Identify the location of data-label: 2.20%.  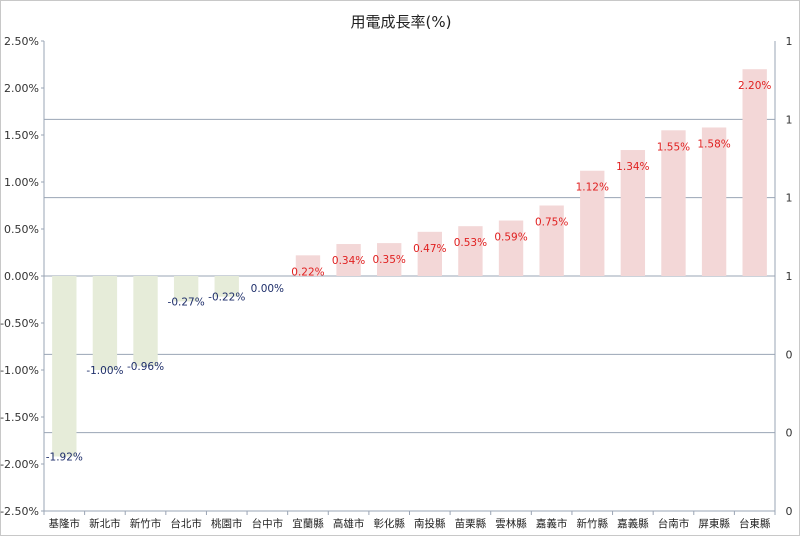
(754, 86).